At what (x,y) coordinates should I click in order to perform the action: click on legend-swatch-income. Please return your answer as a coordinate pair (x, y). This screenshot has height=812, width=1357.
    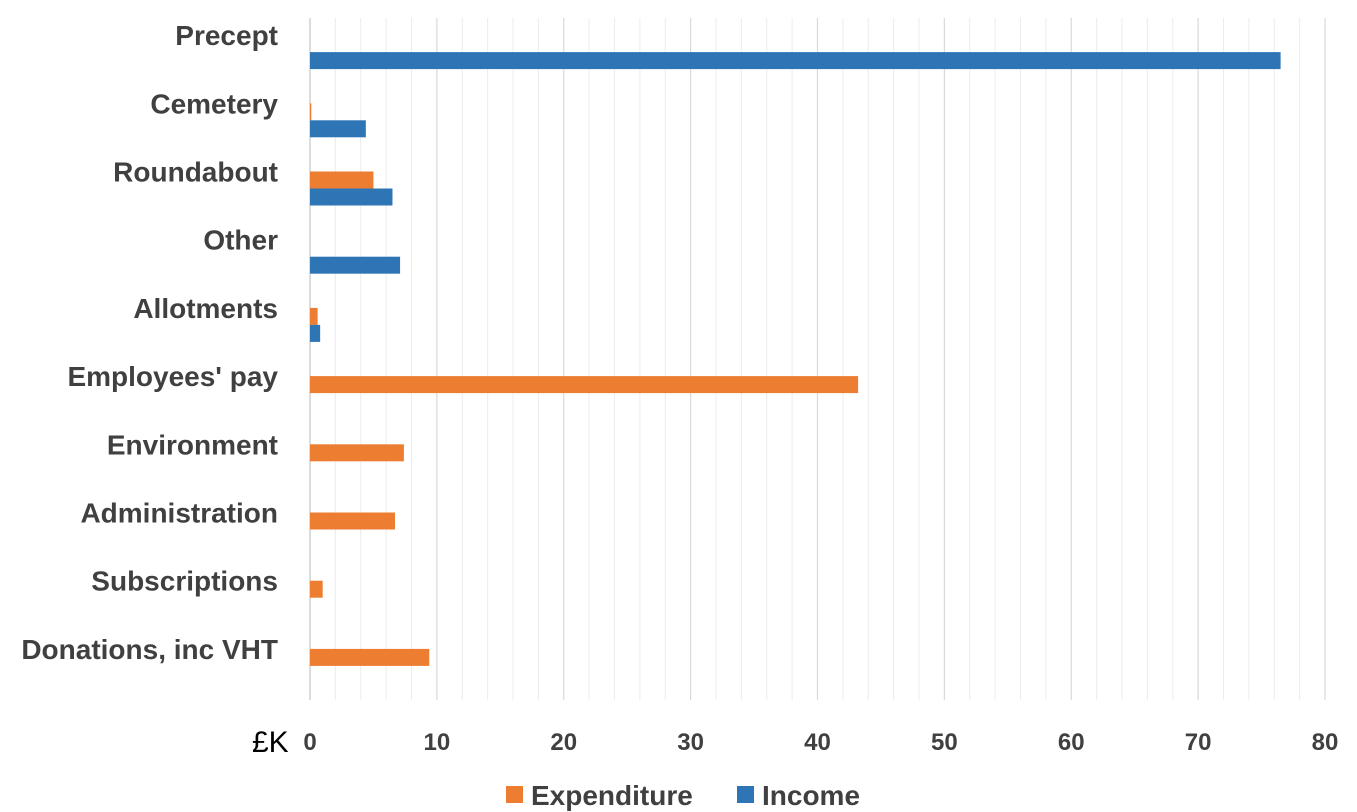
    Looking at the image, I should click on (745, 794).